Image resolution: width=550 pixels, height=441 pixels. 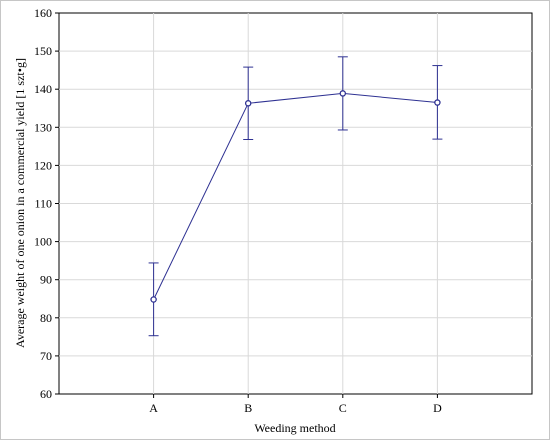 What do you see at coordinates (43, 89) in the screenshot?
I see `y-tick-label: 140` at bounding box center [43, 89].